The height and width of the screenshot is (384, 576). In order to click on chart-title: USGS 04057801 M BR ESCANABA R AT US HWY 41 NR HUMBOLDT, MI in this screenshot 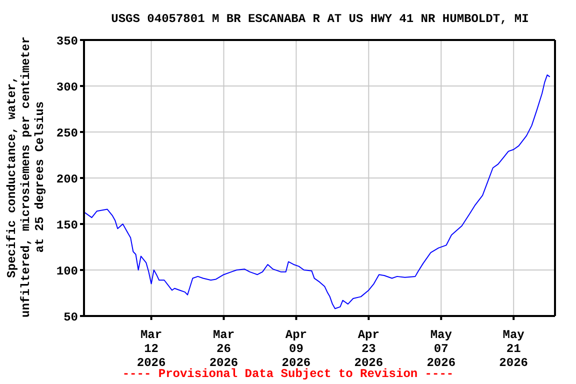, I will do `click(320, 19)`.